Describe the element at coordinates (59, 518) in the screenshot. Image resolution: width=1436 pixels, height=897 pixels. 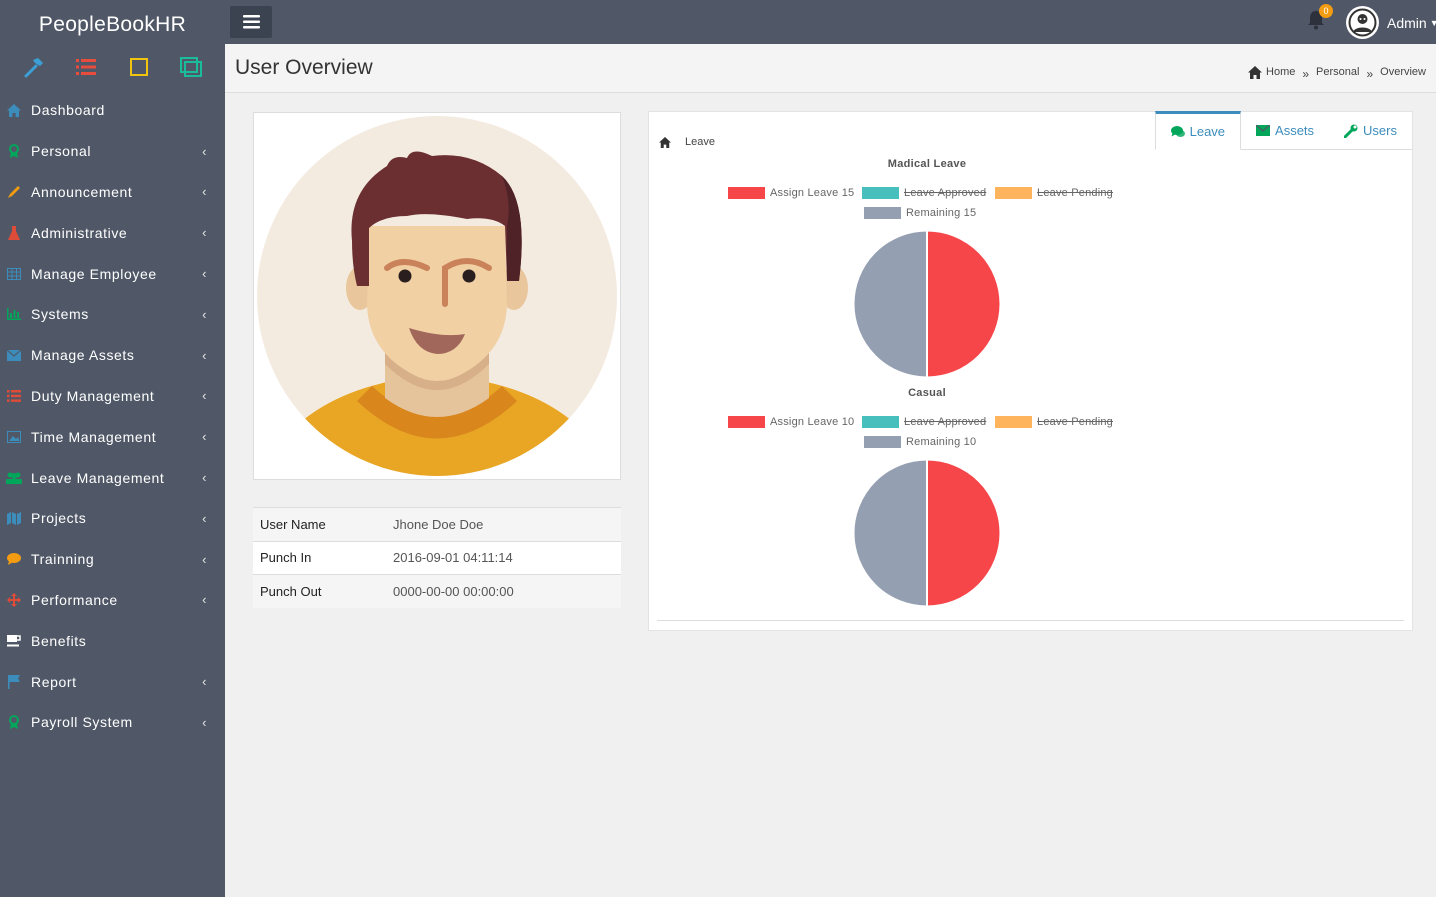
I see `sidebar-item-label: Projects` at that location.